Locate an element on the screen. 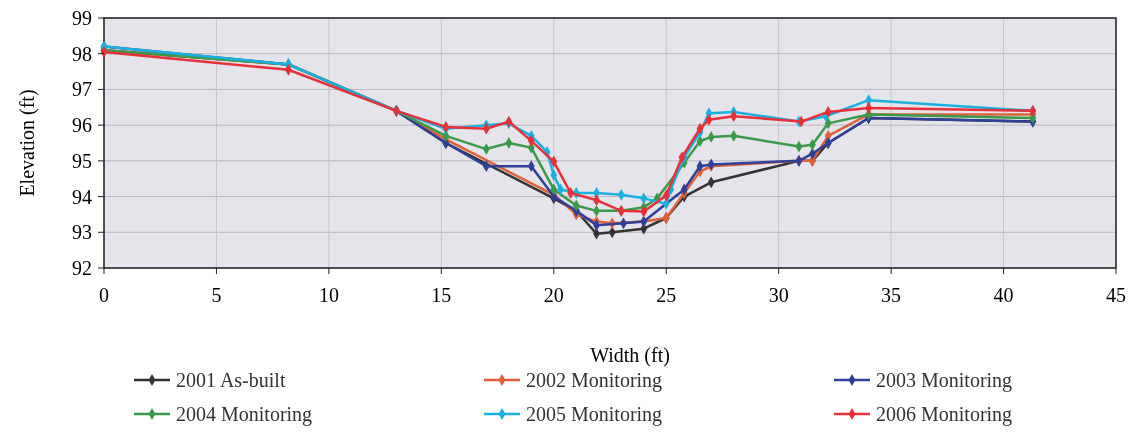 The width and height of the screenshot is (1134, 443). x-tick-label: 5 is located at coordinates (216, 295).